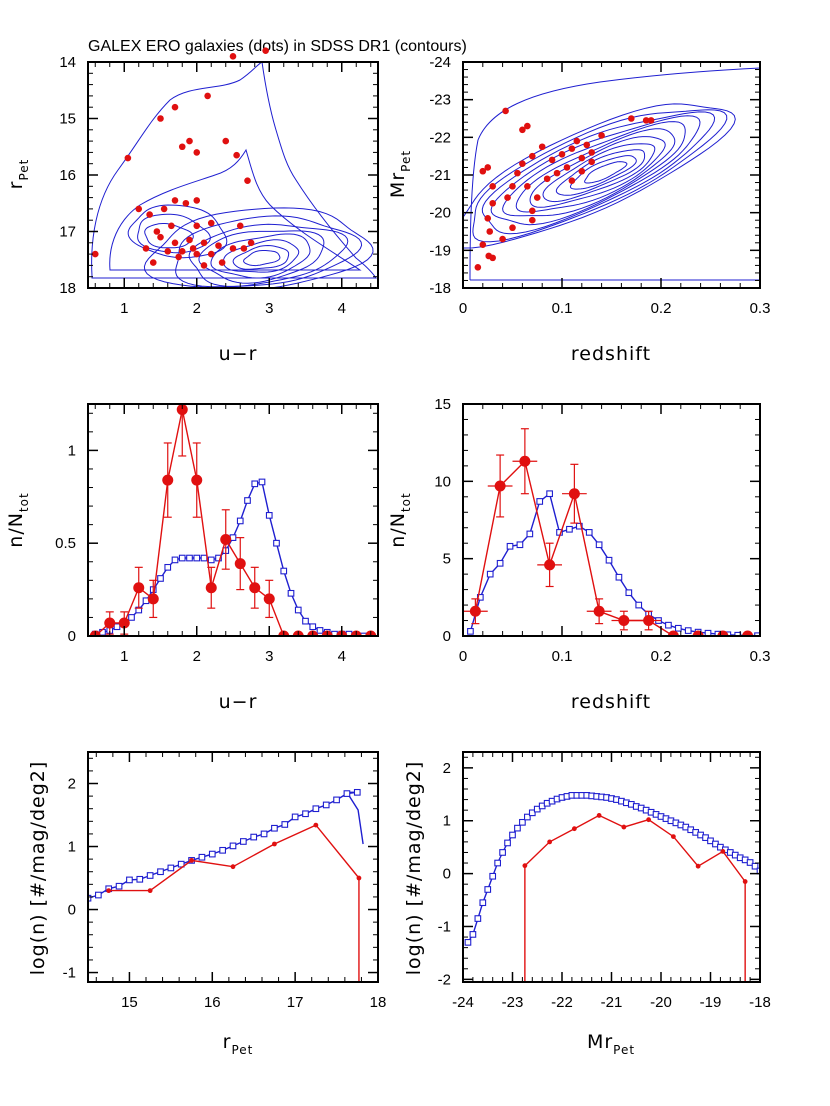 The image size is (830, 1106). I want to click on panel-r-number-counts: 15 16 17 18 -1 0 1 2 rPet log(n) [#/mag/deg2], so click(206, 904).